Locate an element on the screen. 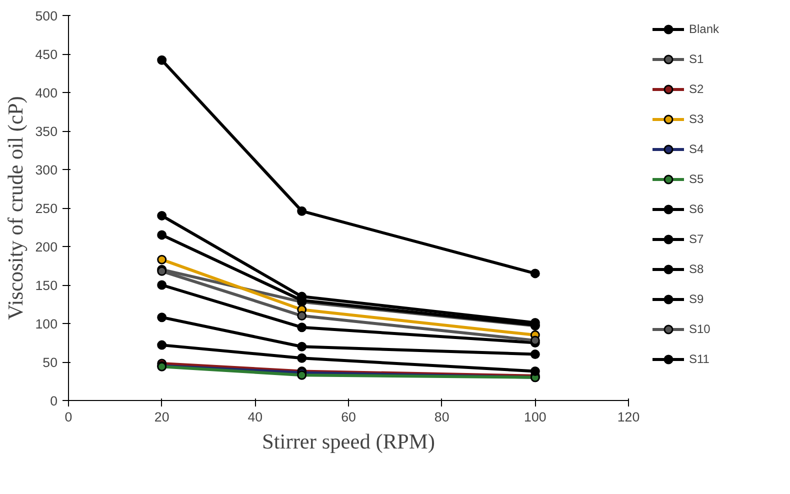  x-tick-label: 0 is located at coordinates (68, 417).